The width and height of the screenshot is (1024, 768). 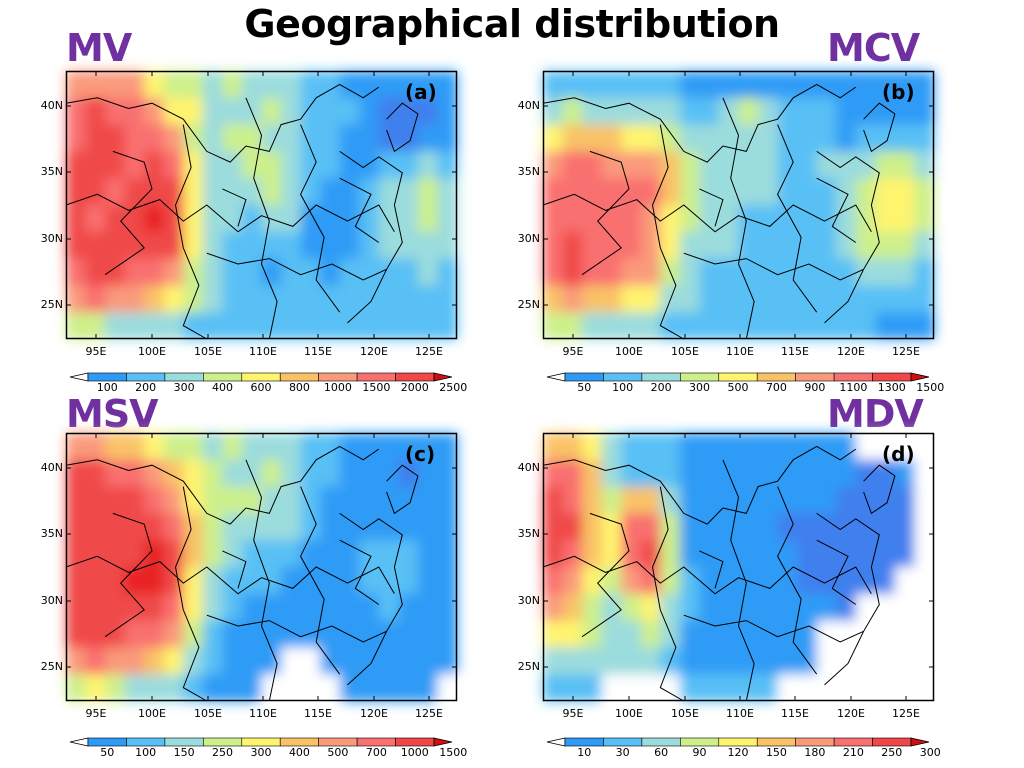 I want to click on lon-tick-label: 105E, so click(x=685, y=351).